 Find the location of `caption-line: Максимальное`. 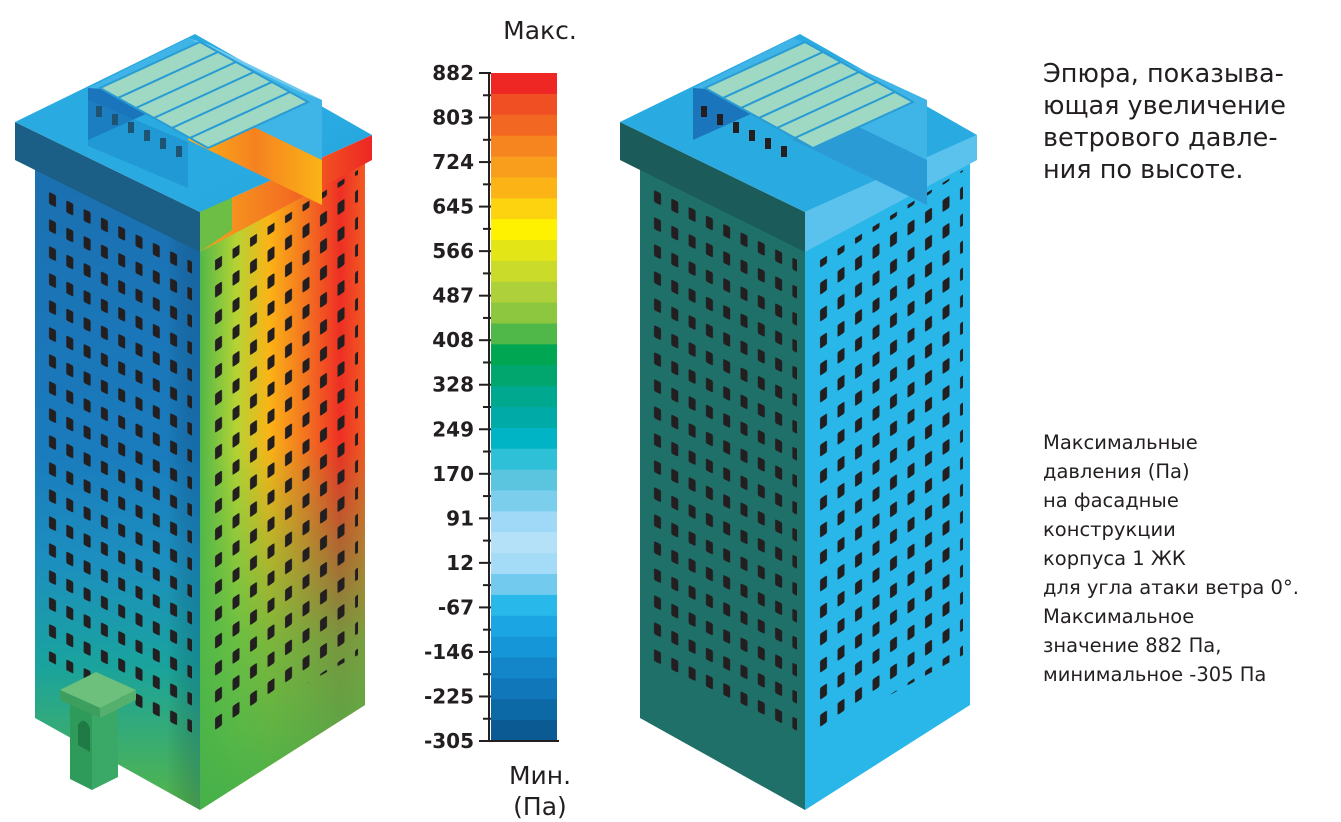

caption-line: Максимальное is located at coordinates (1119, 616).